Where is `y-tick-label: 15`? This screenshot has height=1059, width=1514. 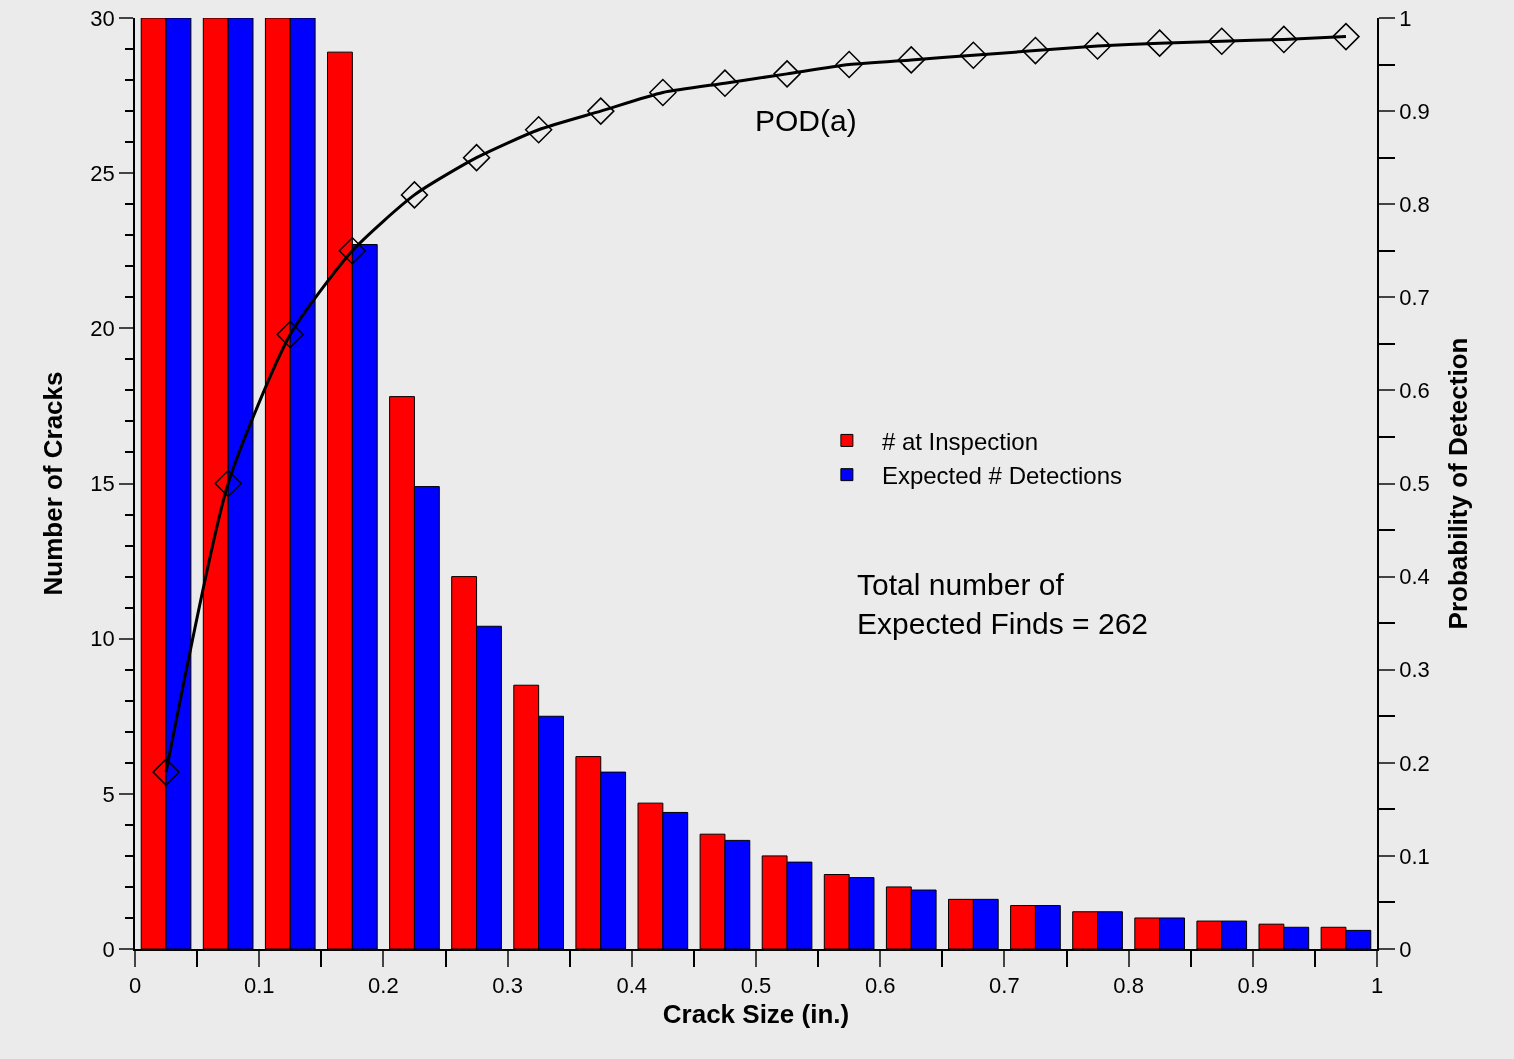 y-tick-label: 15 is located at coordinates (102, 484).